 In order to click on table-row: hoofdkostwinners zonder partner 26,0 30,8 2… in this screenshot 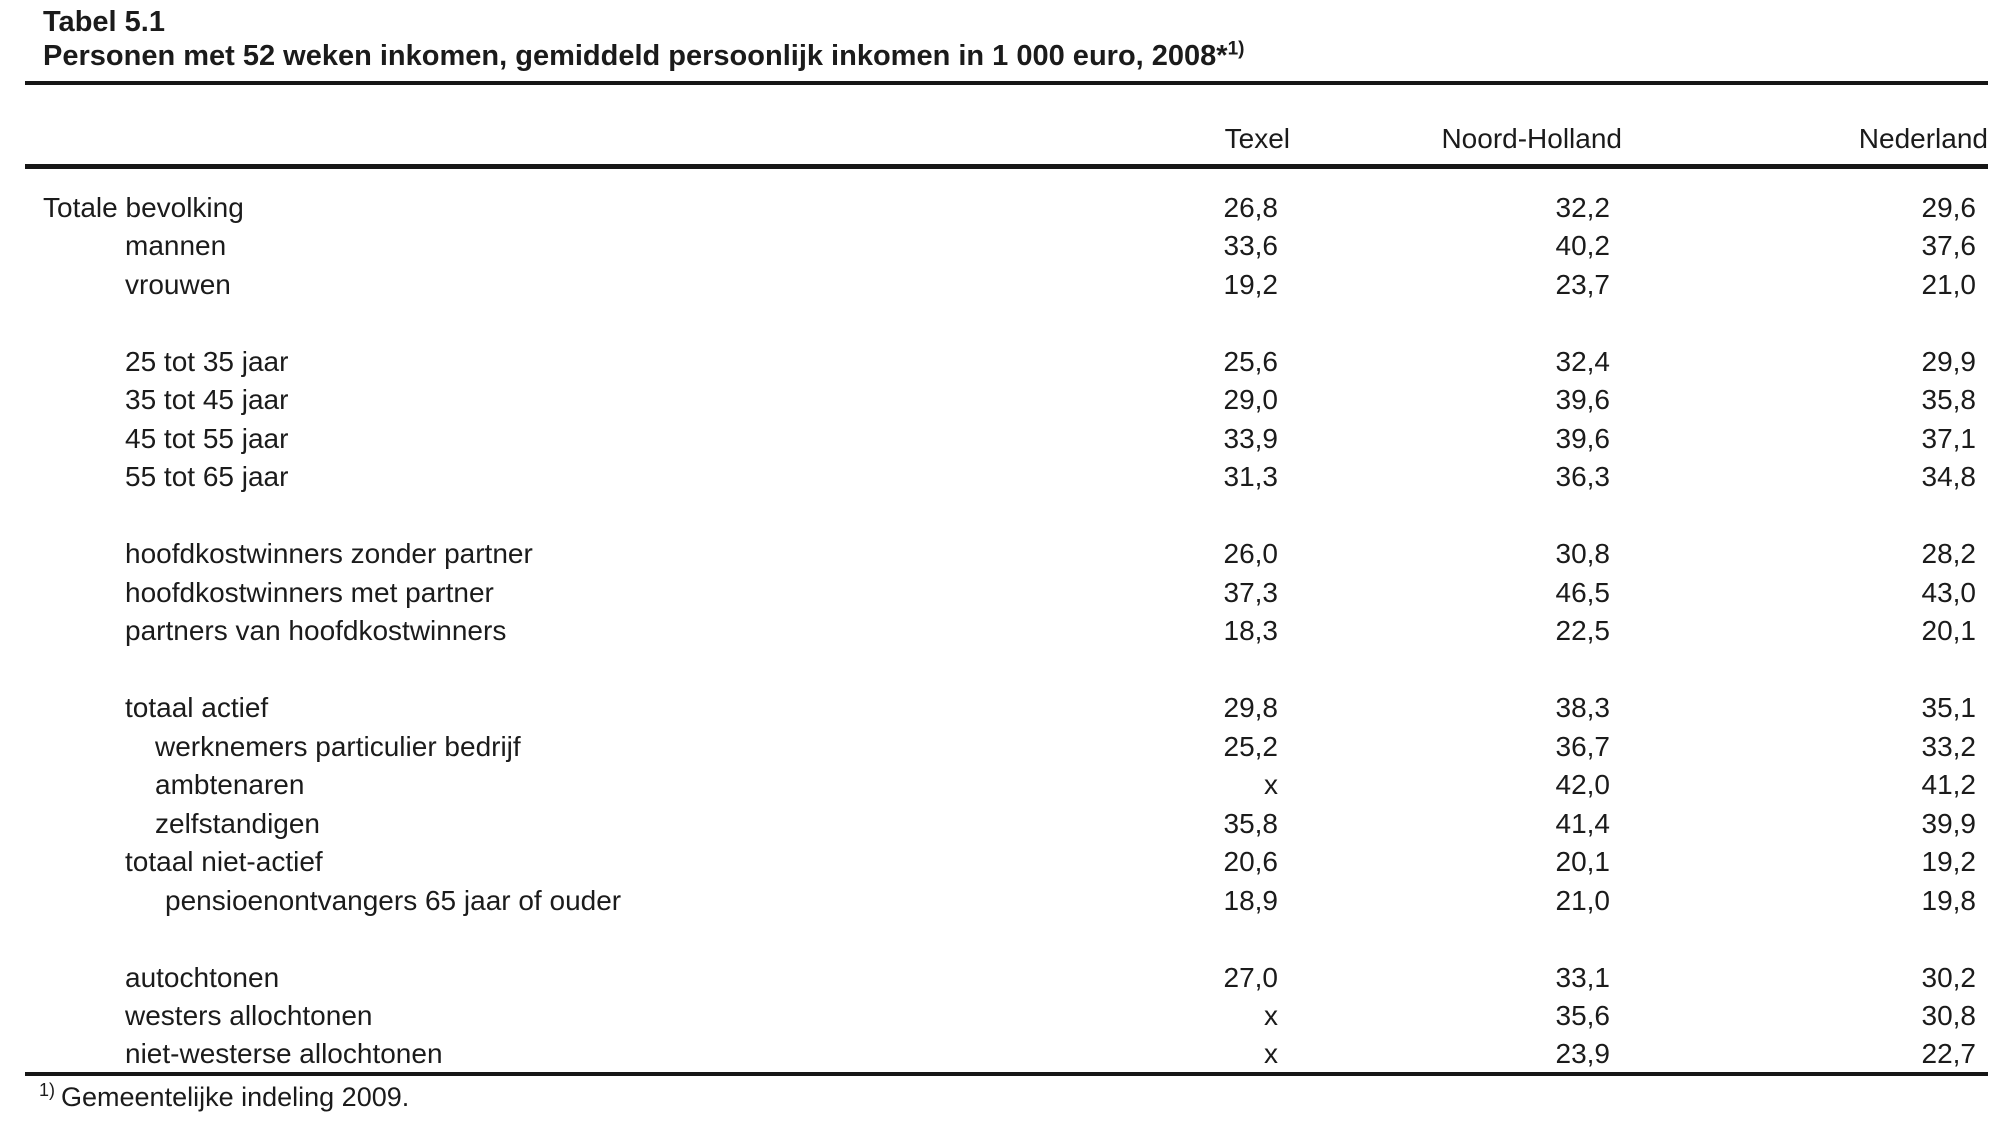, I will do `click(1006, 554)`.